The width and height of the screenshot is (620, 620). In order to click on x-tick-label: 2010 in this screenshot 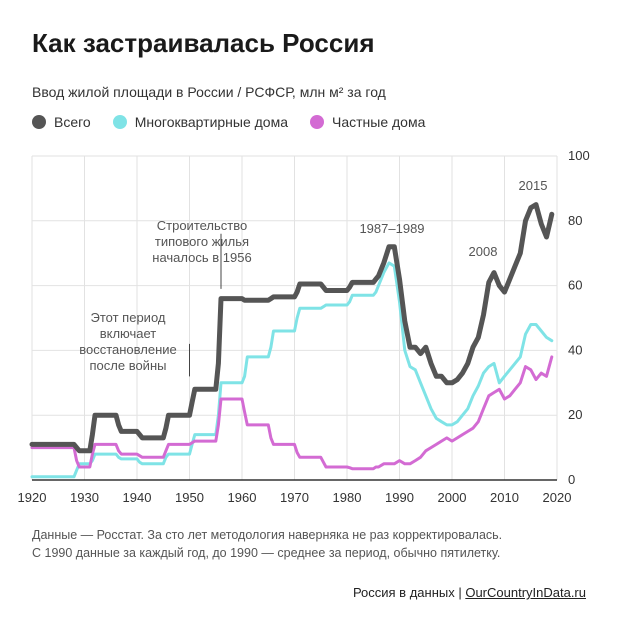, I will do `click(504, 497)`.